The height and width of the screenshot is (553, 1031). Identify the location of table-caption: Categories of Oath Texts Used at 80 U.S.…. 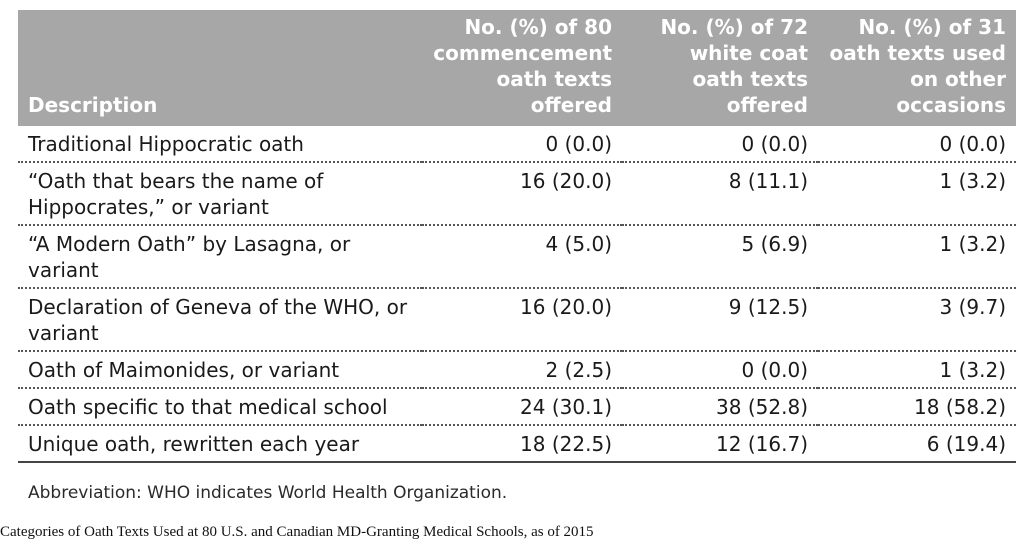
(297, 532).